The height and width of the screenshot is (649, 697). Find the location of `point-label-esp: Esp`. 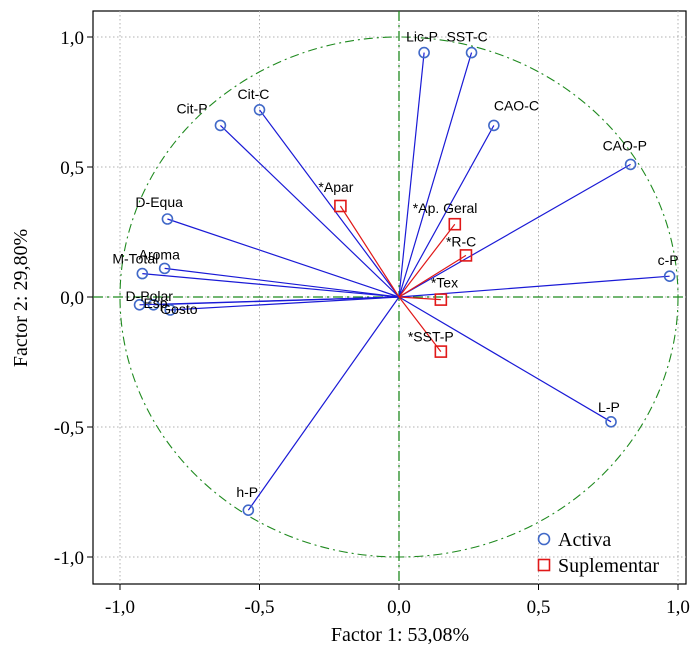

point-label-esp: Esp is located at coordinates (155, 303).